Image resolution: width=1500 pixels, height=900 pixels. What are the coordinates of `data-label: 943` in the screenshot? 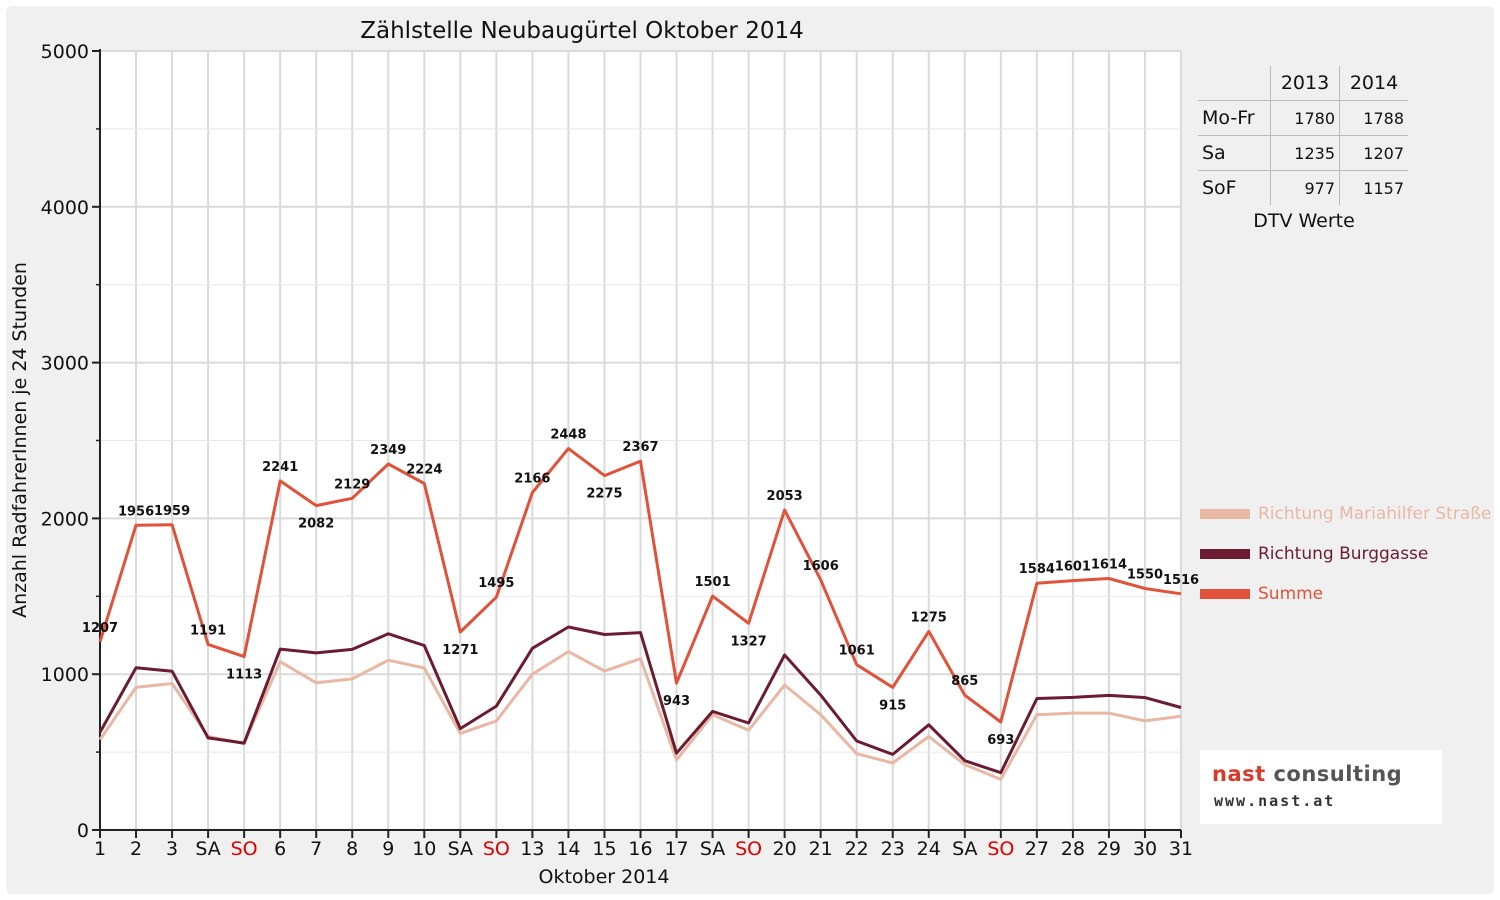 It's located at (676, 701).